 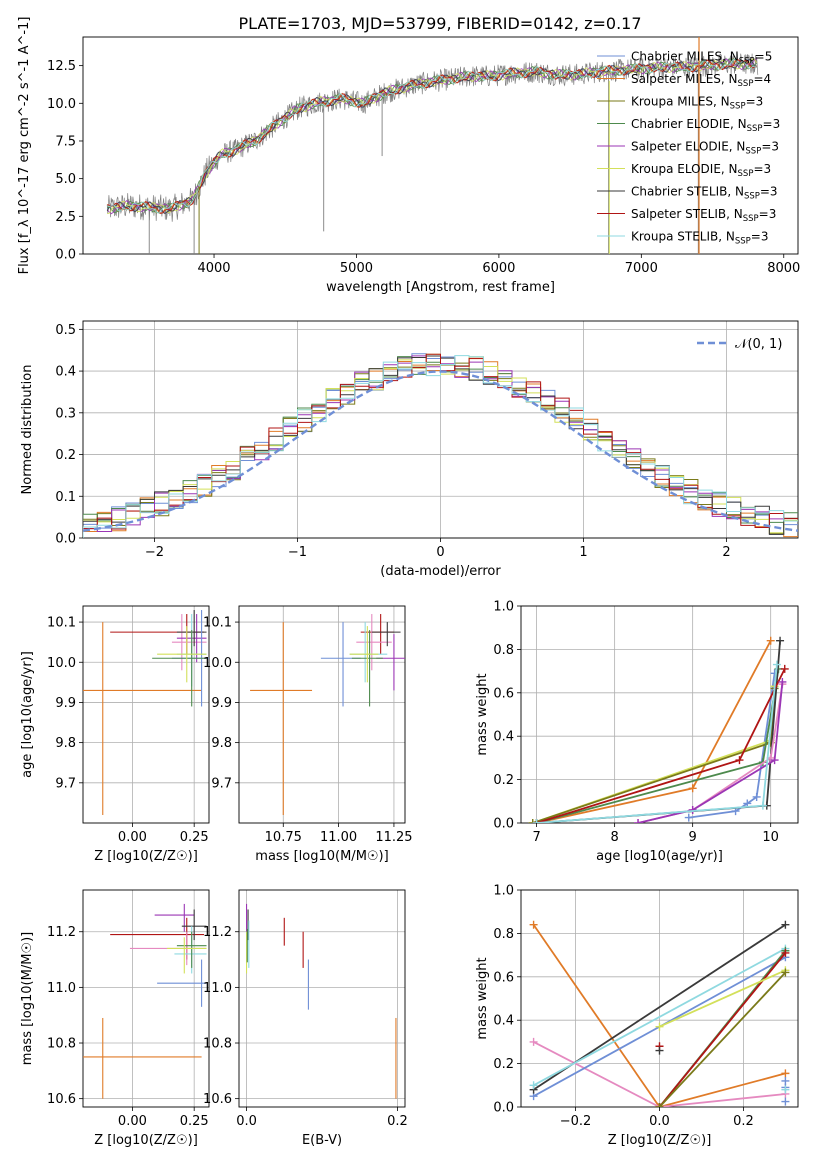 What do you see at coordinates (65, 497) in the screenshot?
I see `y-tick-label: 0.1` at bounding box center [65, 497].